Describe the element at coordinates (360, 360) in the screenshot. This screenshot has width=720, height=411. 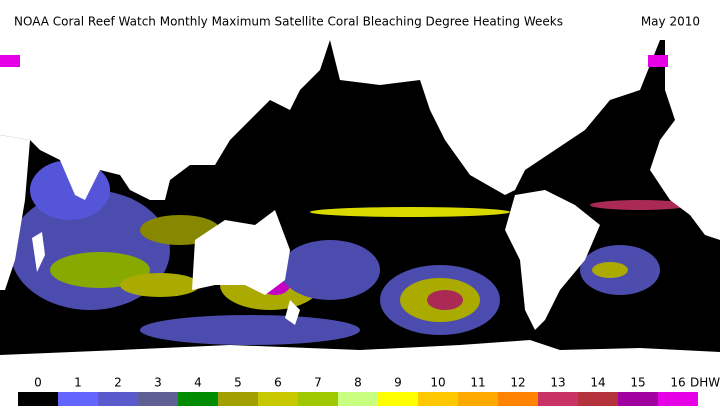
I see `antarctica` at that location.